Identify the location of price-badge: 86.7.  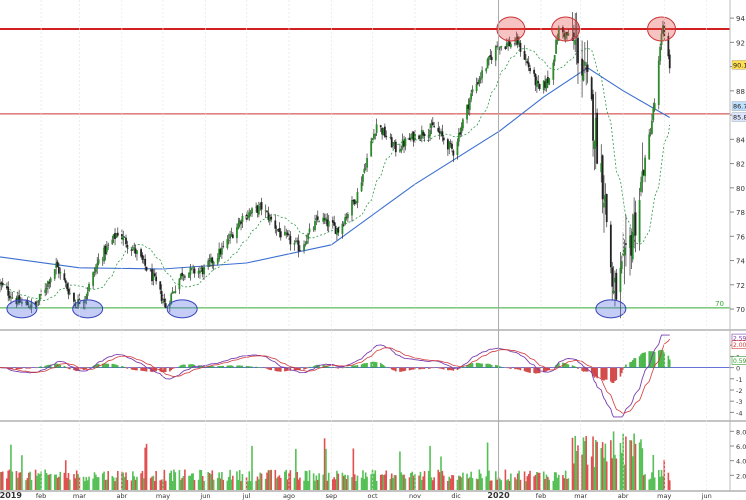
(738, 106).